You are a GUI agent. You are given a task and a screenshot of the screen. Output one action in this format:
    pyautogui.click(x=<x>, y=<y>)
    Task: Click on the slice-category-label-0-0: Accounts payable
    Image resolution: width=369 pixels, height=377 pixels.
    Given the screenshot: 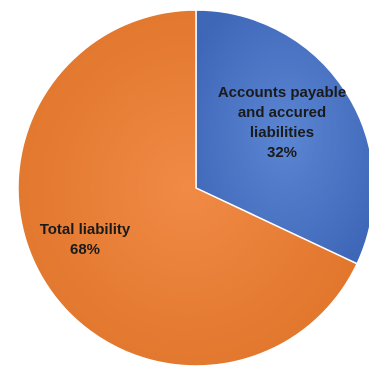 What is the action you would take?
    pyautogui.click(x=282, y=92)
    